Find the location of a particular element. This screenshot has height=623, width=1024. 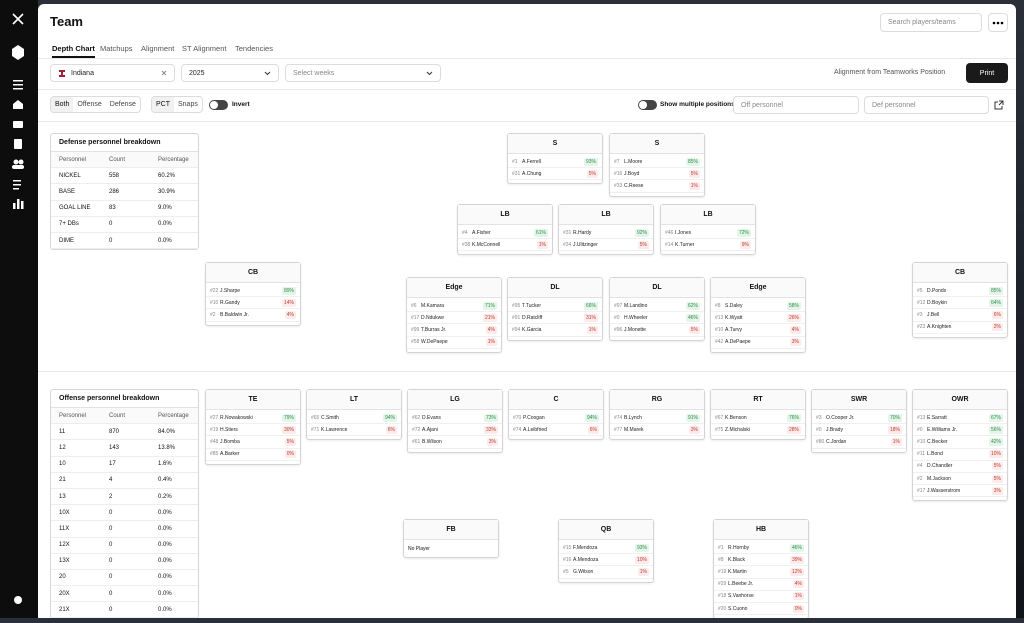

player-row: #17 D.Ndukwe 21% is located at coordinates (454, 318).